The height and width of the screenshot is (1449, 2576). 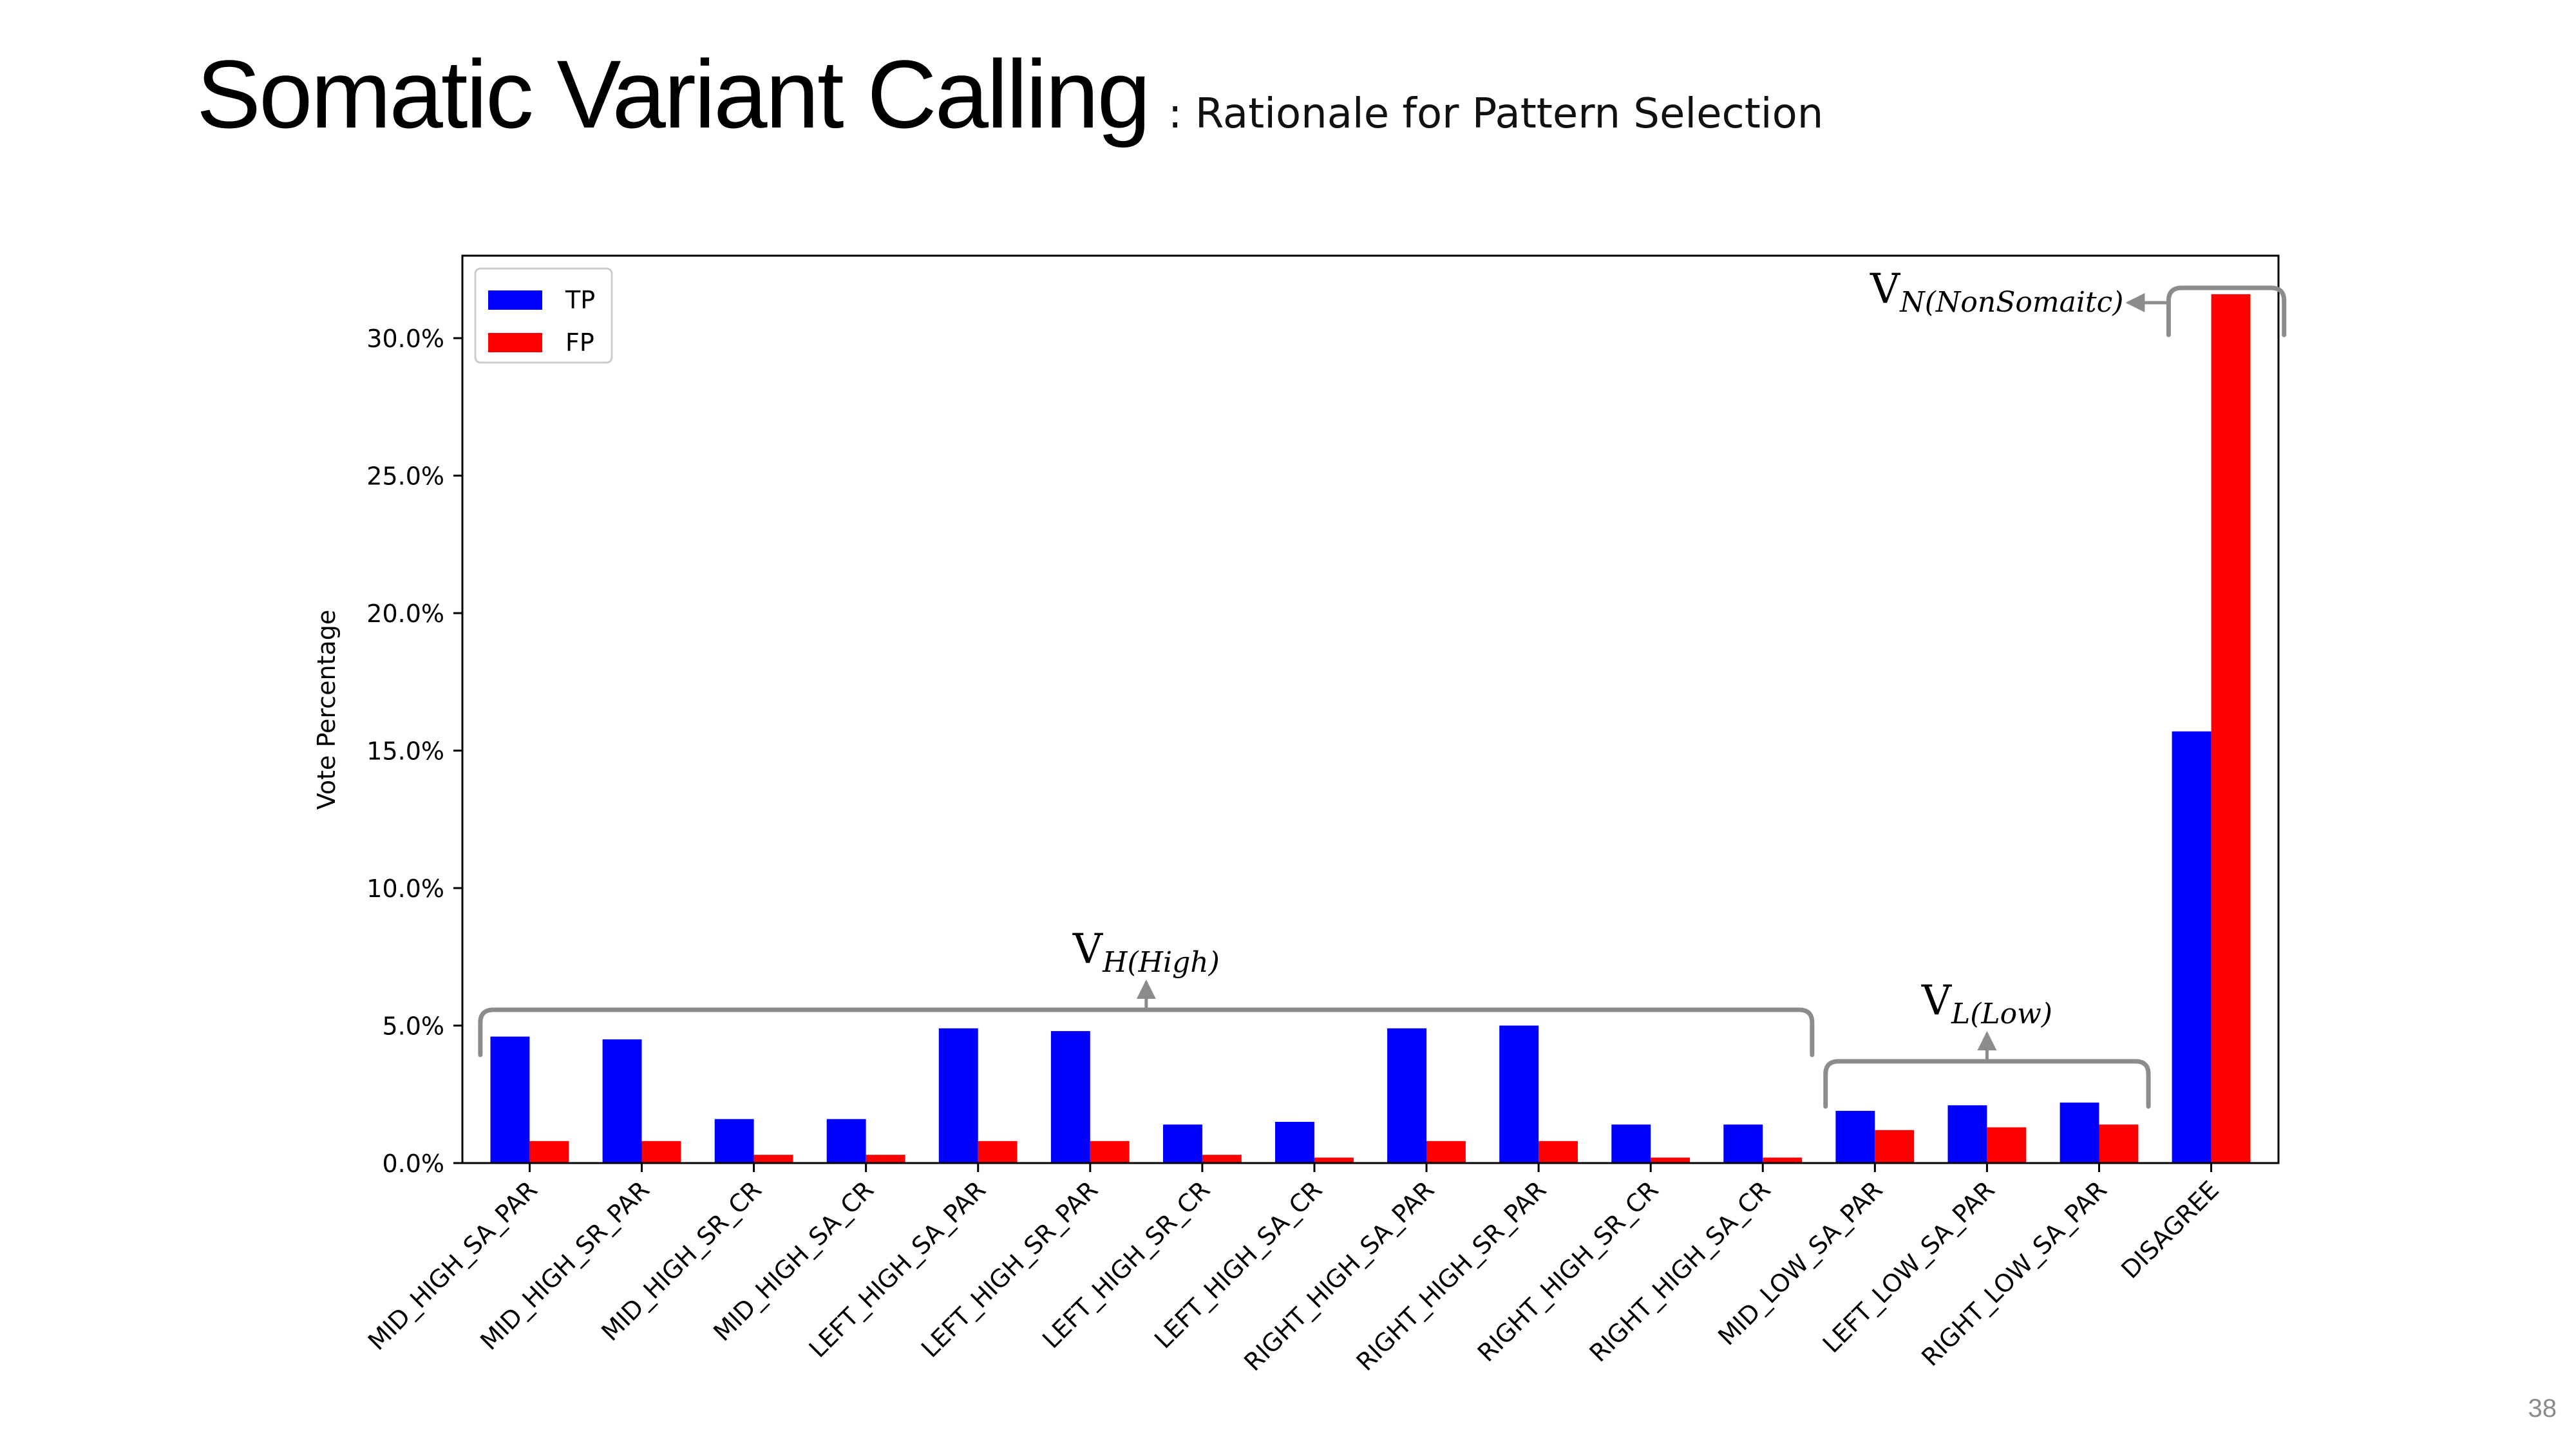 What do you see at coordinates (580, 300) in the screenshot?
I see `legend-label-tp: TP` at bounding box center [580, 300].